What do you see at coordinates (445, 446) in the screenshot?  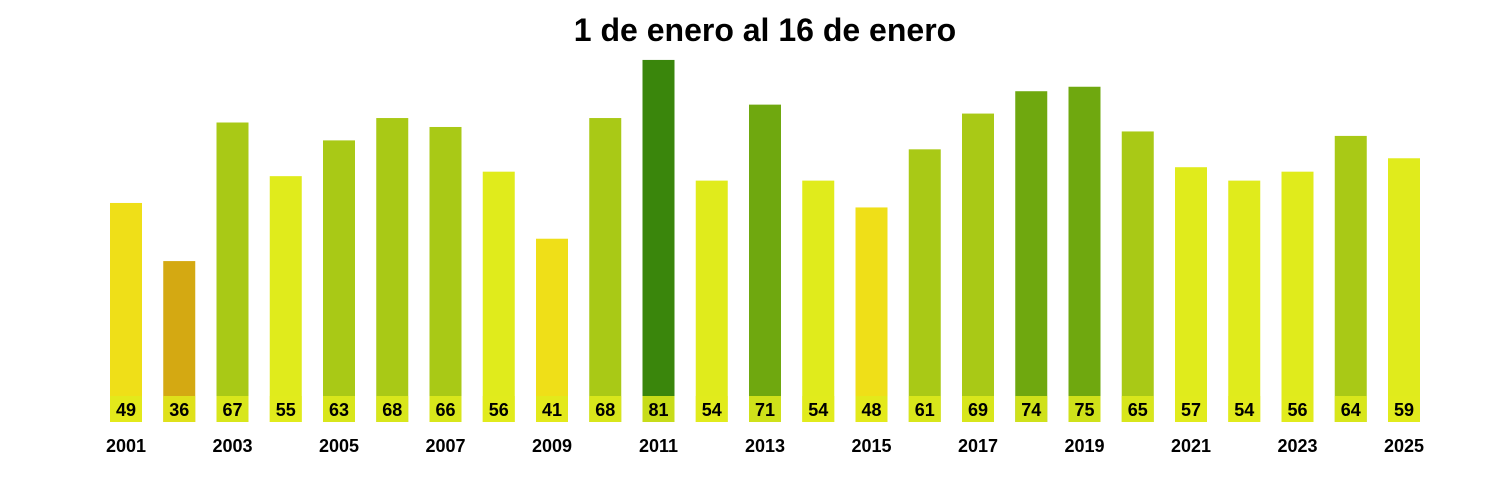 I see `x-tick-label-2007: 2007` at bounding box center [445, 446].